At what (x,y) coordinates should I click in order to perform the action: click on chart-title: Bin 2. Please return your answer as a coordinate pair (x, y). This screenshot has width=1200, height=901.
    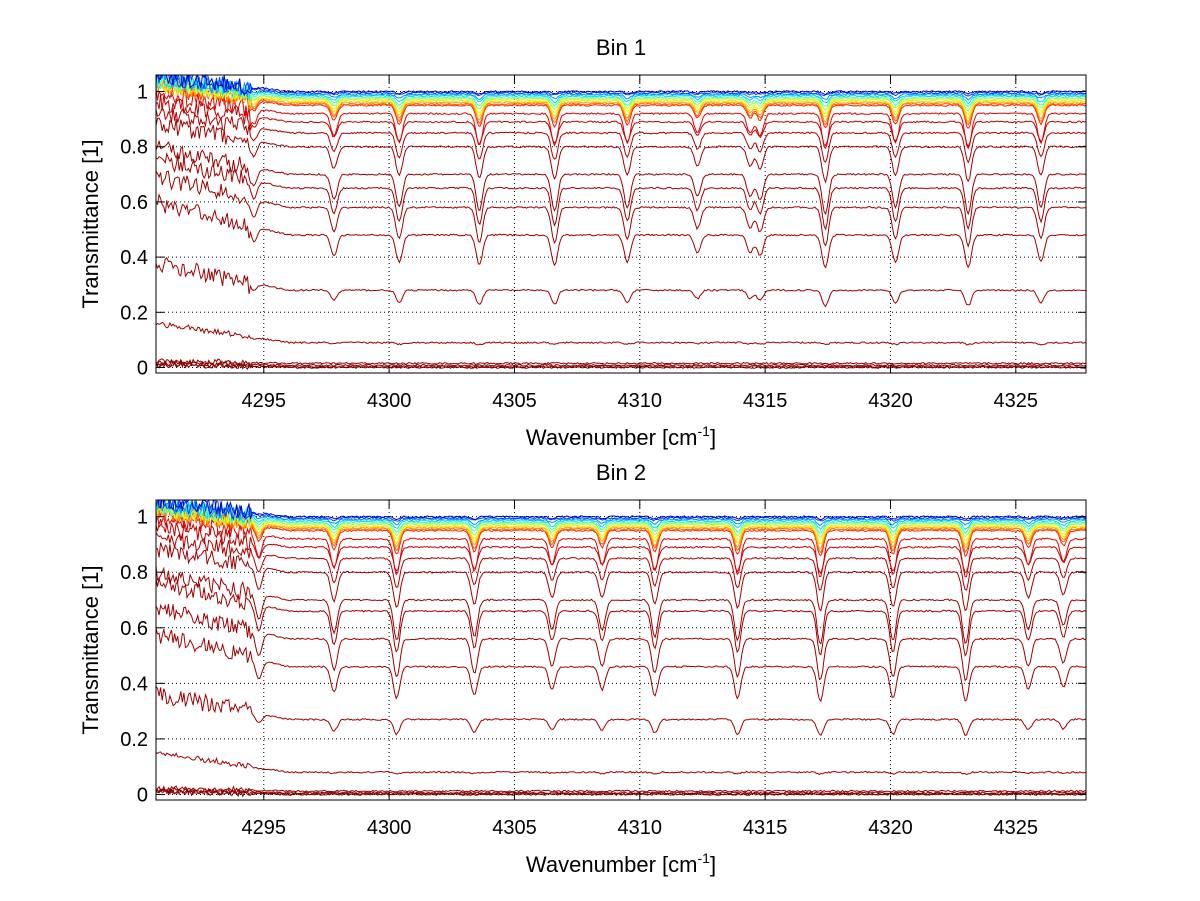
    Looking at the image, I should click on (621, 472).